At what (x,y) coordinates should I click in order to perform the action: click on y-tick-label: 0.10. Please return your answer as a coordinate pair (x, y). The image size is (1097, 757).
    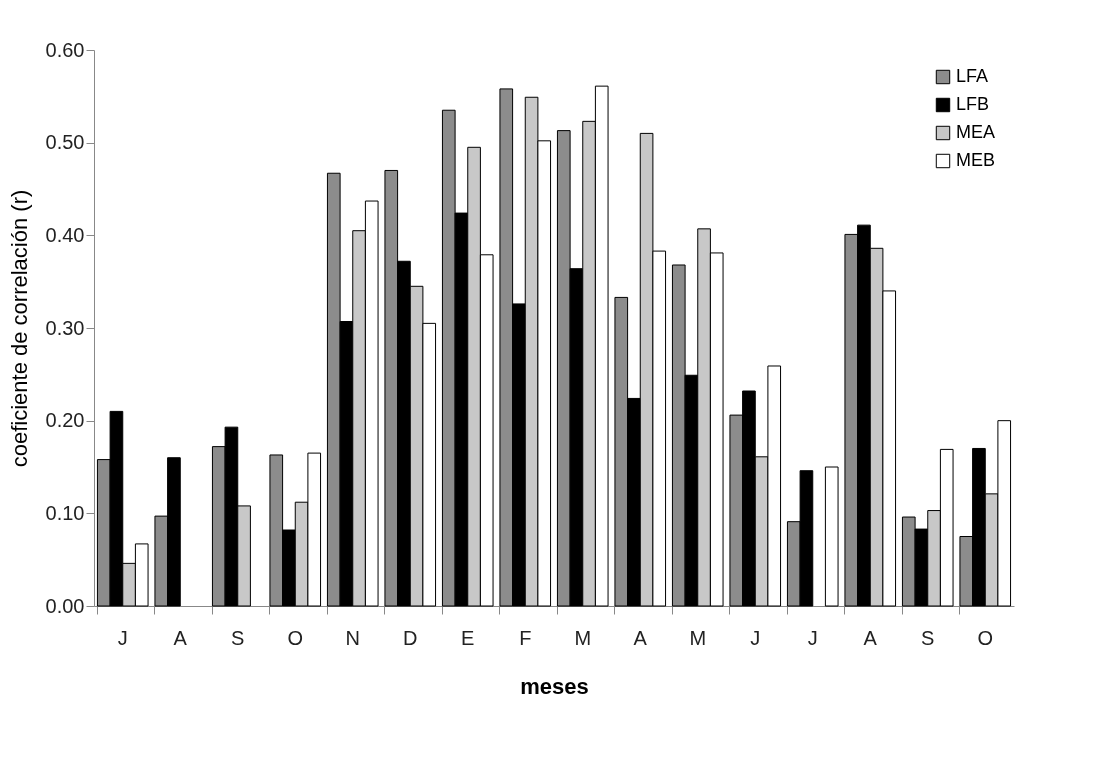
    Looking at the image, I should click on (65, 512).